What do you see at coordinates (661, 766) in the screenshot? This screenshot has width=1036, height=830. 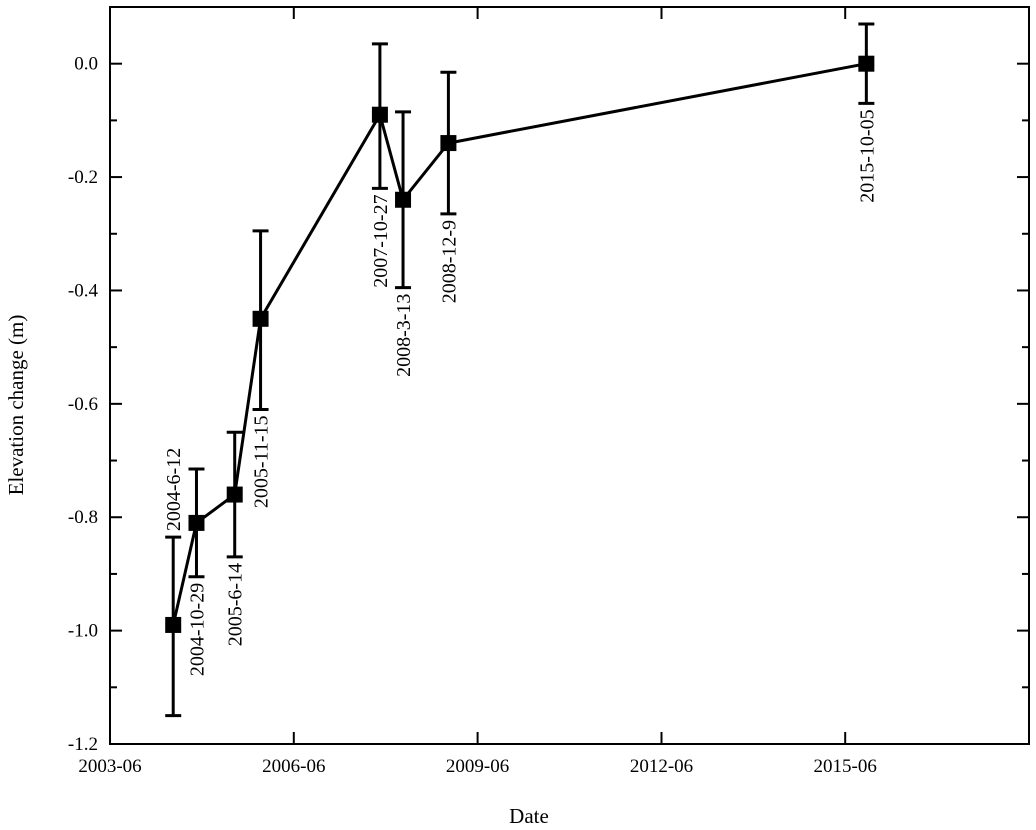 I see `x-tick-label: 2012-06` at bounding box center [661, 766].